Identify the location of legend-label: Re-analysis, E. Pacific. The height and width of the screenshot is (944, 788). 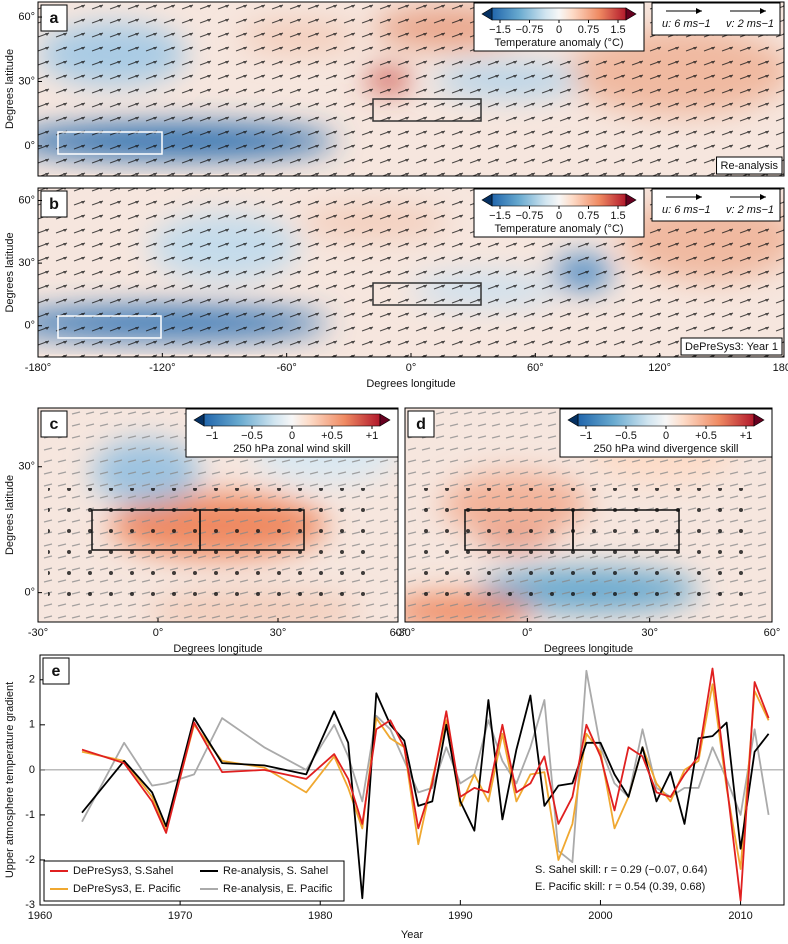
(278, 889).